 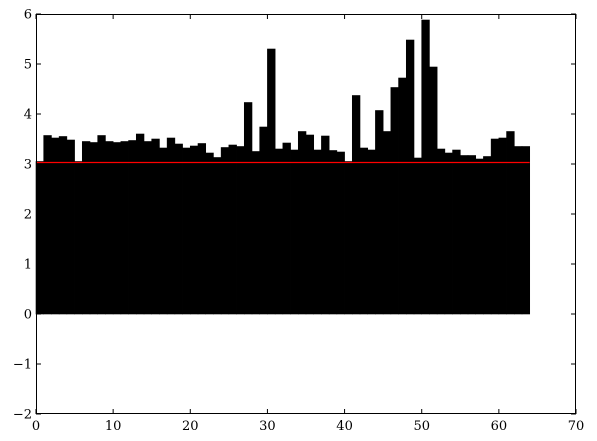 What do you see at coordinates (28, 165) in the screenshot?
I see `y-tick-label-5: 3` at bounding box center [28, 165].